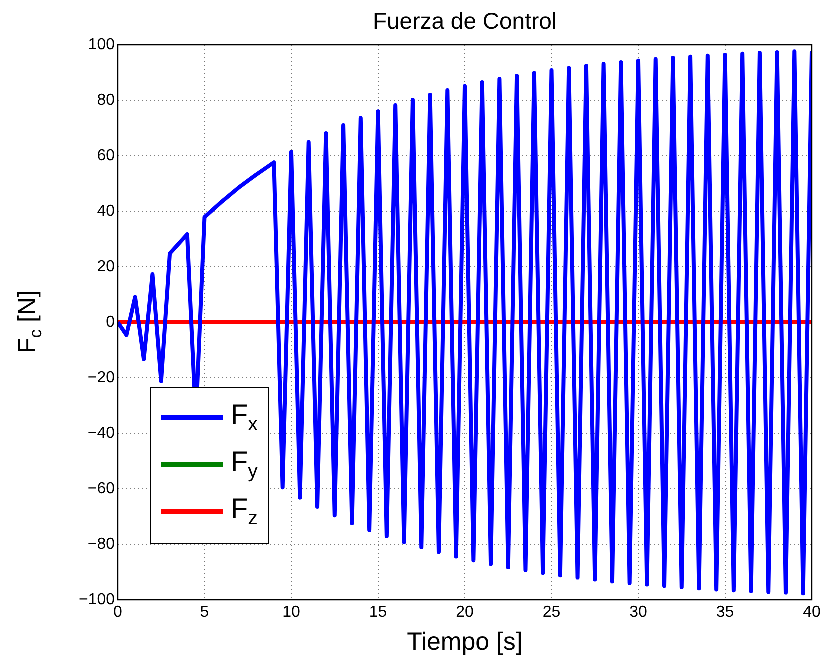  Describe the element at coordinates (244, 465) in the screenshot. I see `legend-label: F$_{y}$` at that location.